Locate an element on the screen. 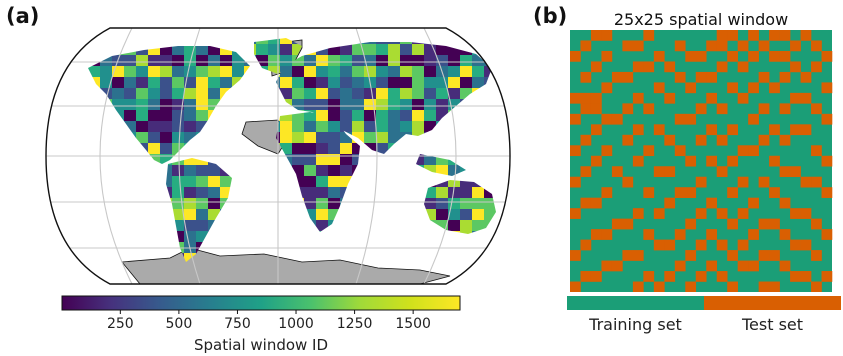 The width and height of the screenshot is (843, 356). colorbar: 250 500 750 1000 1250 1500 Spatial window ID is located at coordinates (260, 324).